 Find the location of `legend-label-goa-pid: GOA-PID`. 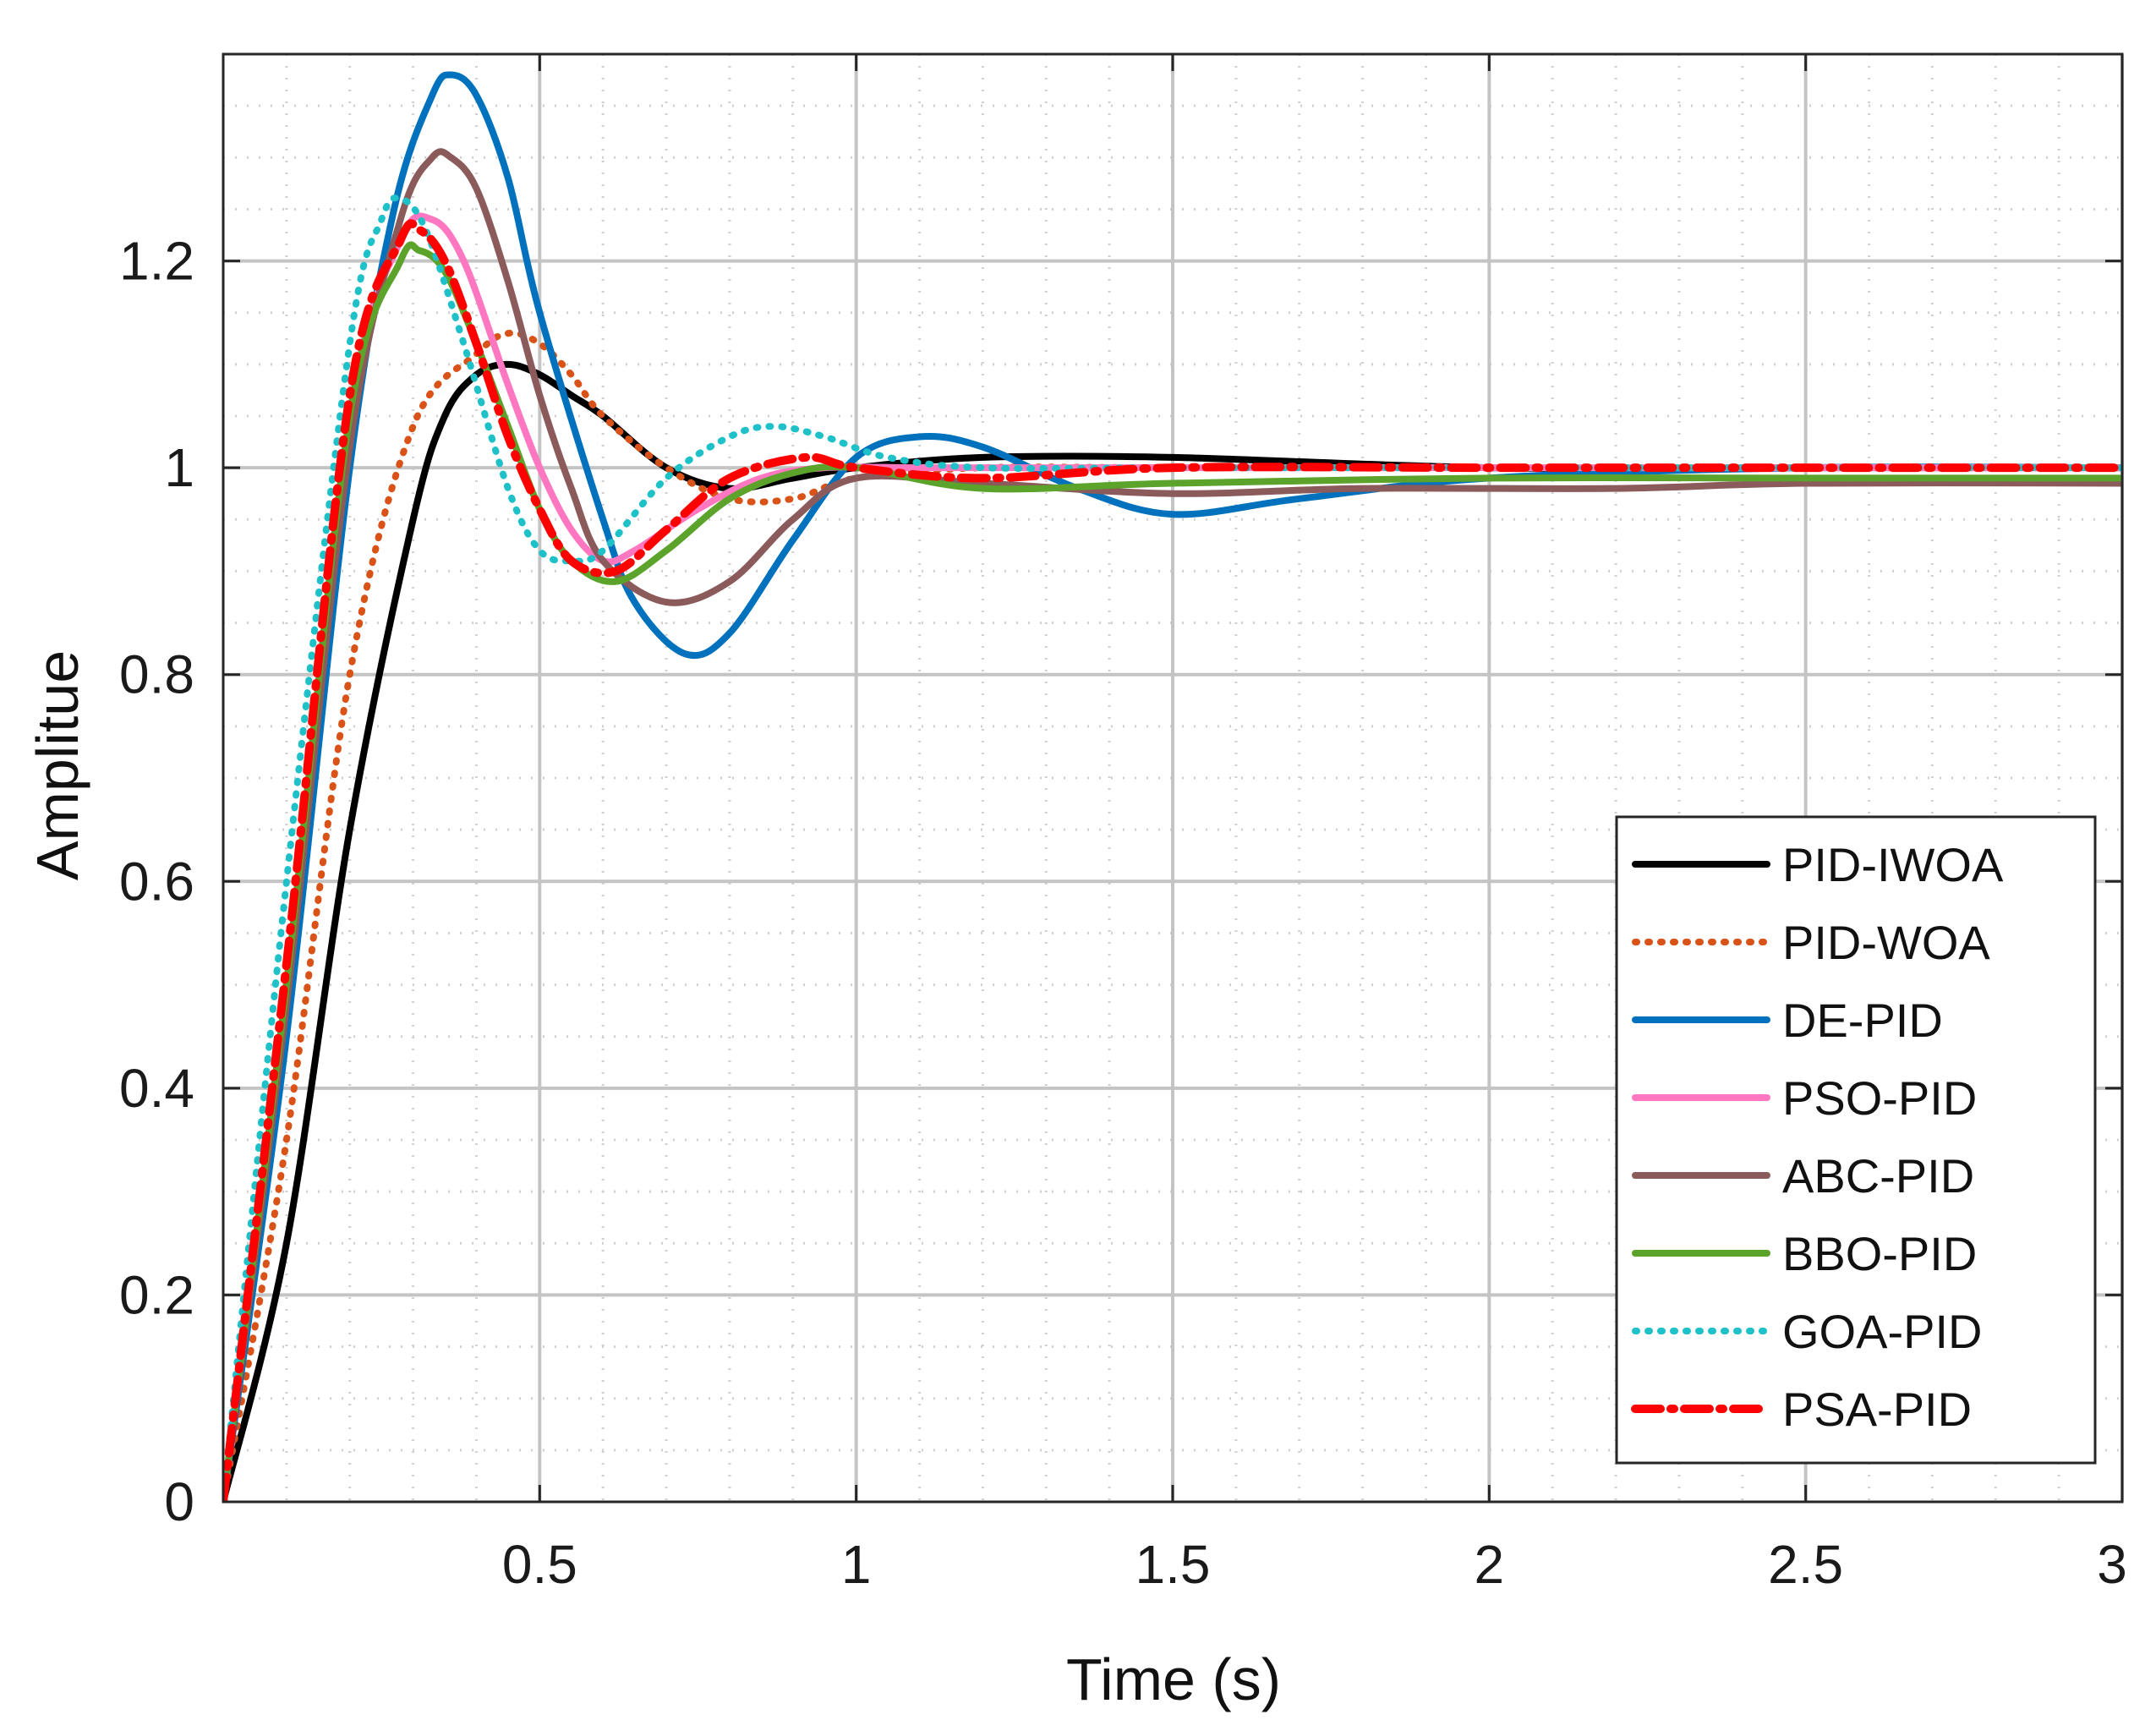

legend-label-goa-pid: GOA-PID is located at coordinates (1882, 1331).